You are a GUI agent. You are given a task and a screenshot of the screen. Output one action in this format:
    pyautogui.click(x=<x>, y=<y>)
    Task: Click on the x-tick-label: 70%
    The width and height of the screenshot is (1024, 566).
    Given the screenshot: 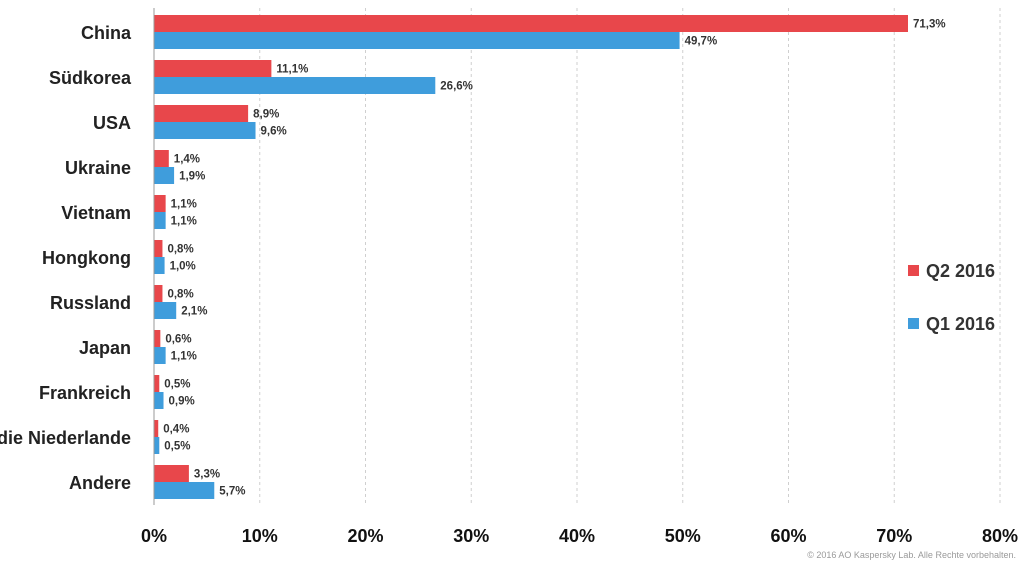 What is the action you would take?
    pyautogui.click(x=894, y=536)
    